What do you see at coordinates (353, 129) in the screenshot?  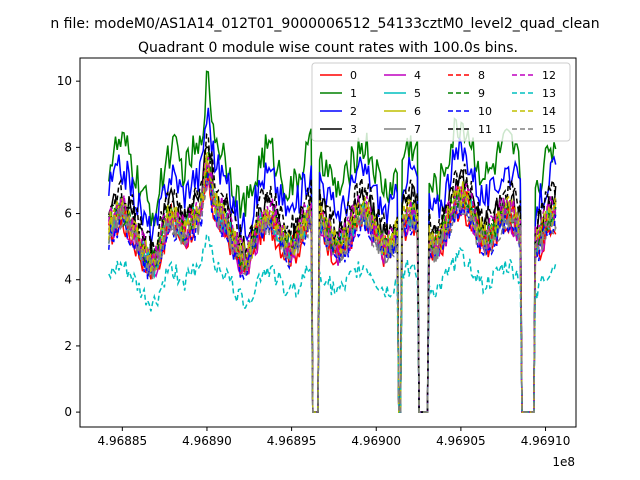 I see `legend-label-3: 3` at bounding box center [353, 129].